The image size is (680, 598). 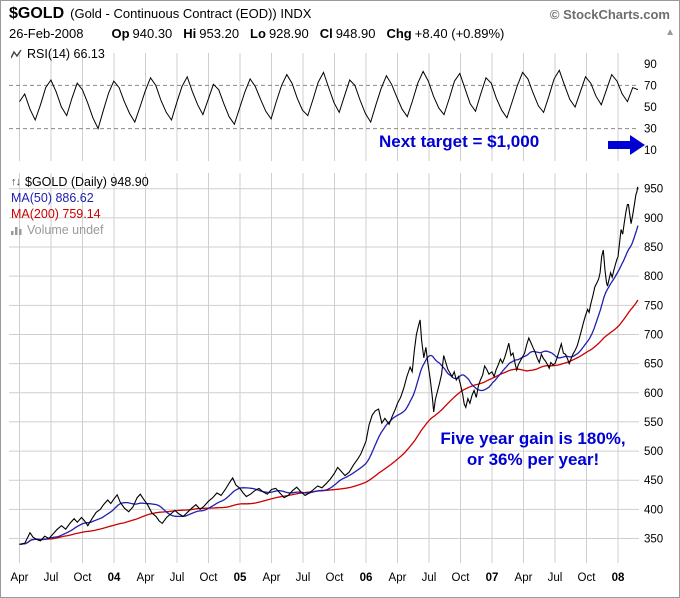 I want to click on x-axis-label: 05, so click(x=240, y=578).